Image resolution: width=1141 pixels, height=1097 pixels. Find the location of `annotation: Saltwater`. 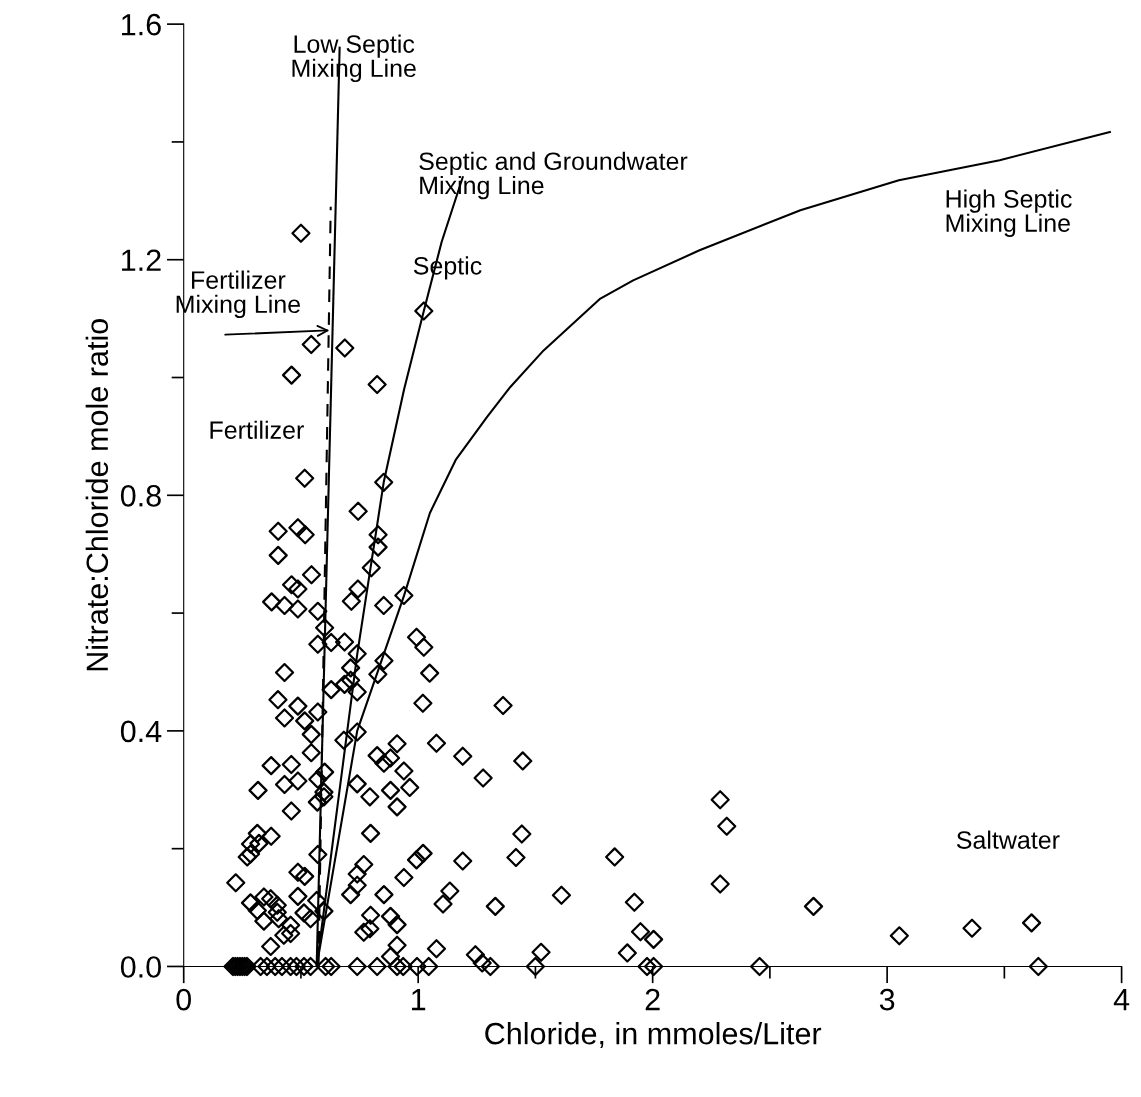

annotation: Saltwater is located at coordinates (1008, 839).